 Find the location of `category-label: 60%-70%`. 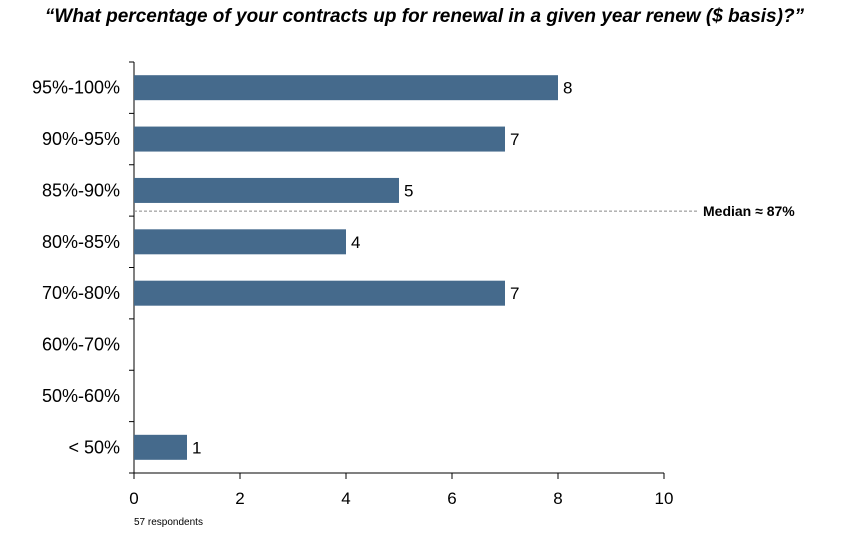

category-label: 60%-70% is located at coordinates (81, 345).